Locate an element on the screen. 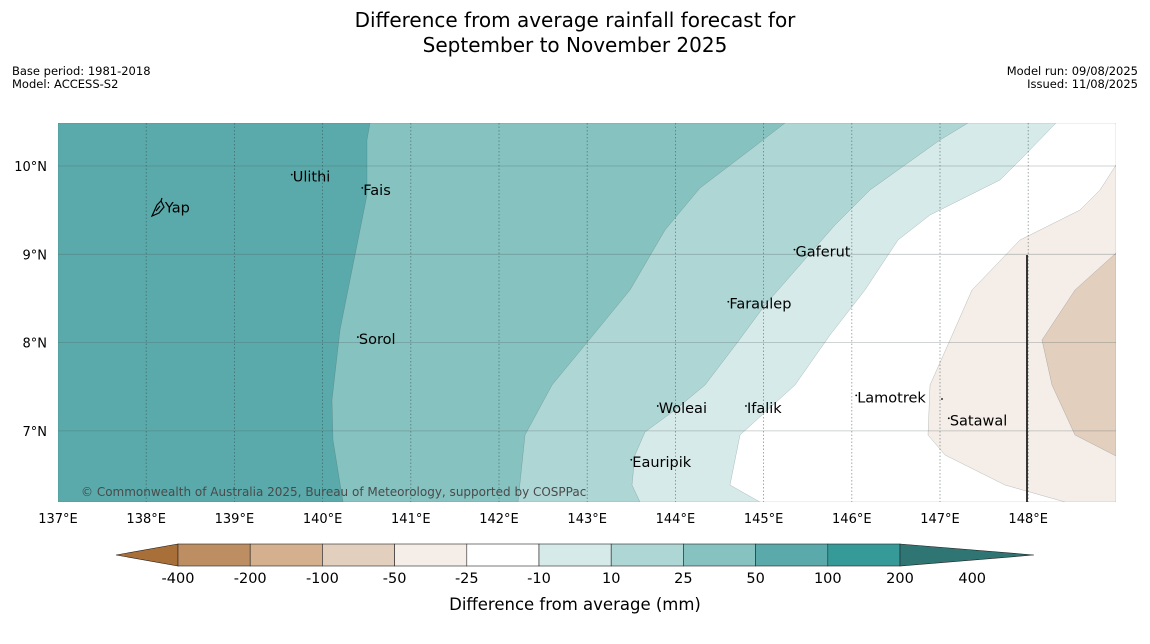 This screenshot has width=1150, height=644. info-left: Base period: 1981-2018 Model: ACCESS-S2 is located at coordinates (81, 78).